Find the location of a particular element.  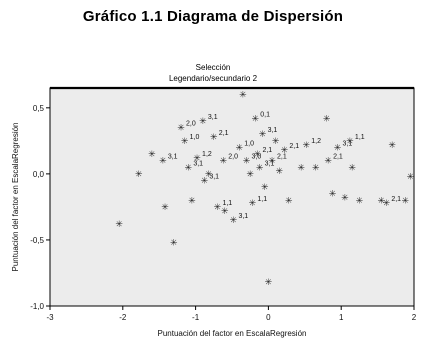

x-tick-label: -1 is located at coordinates (196, 317).